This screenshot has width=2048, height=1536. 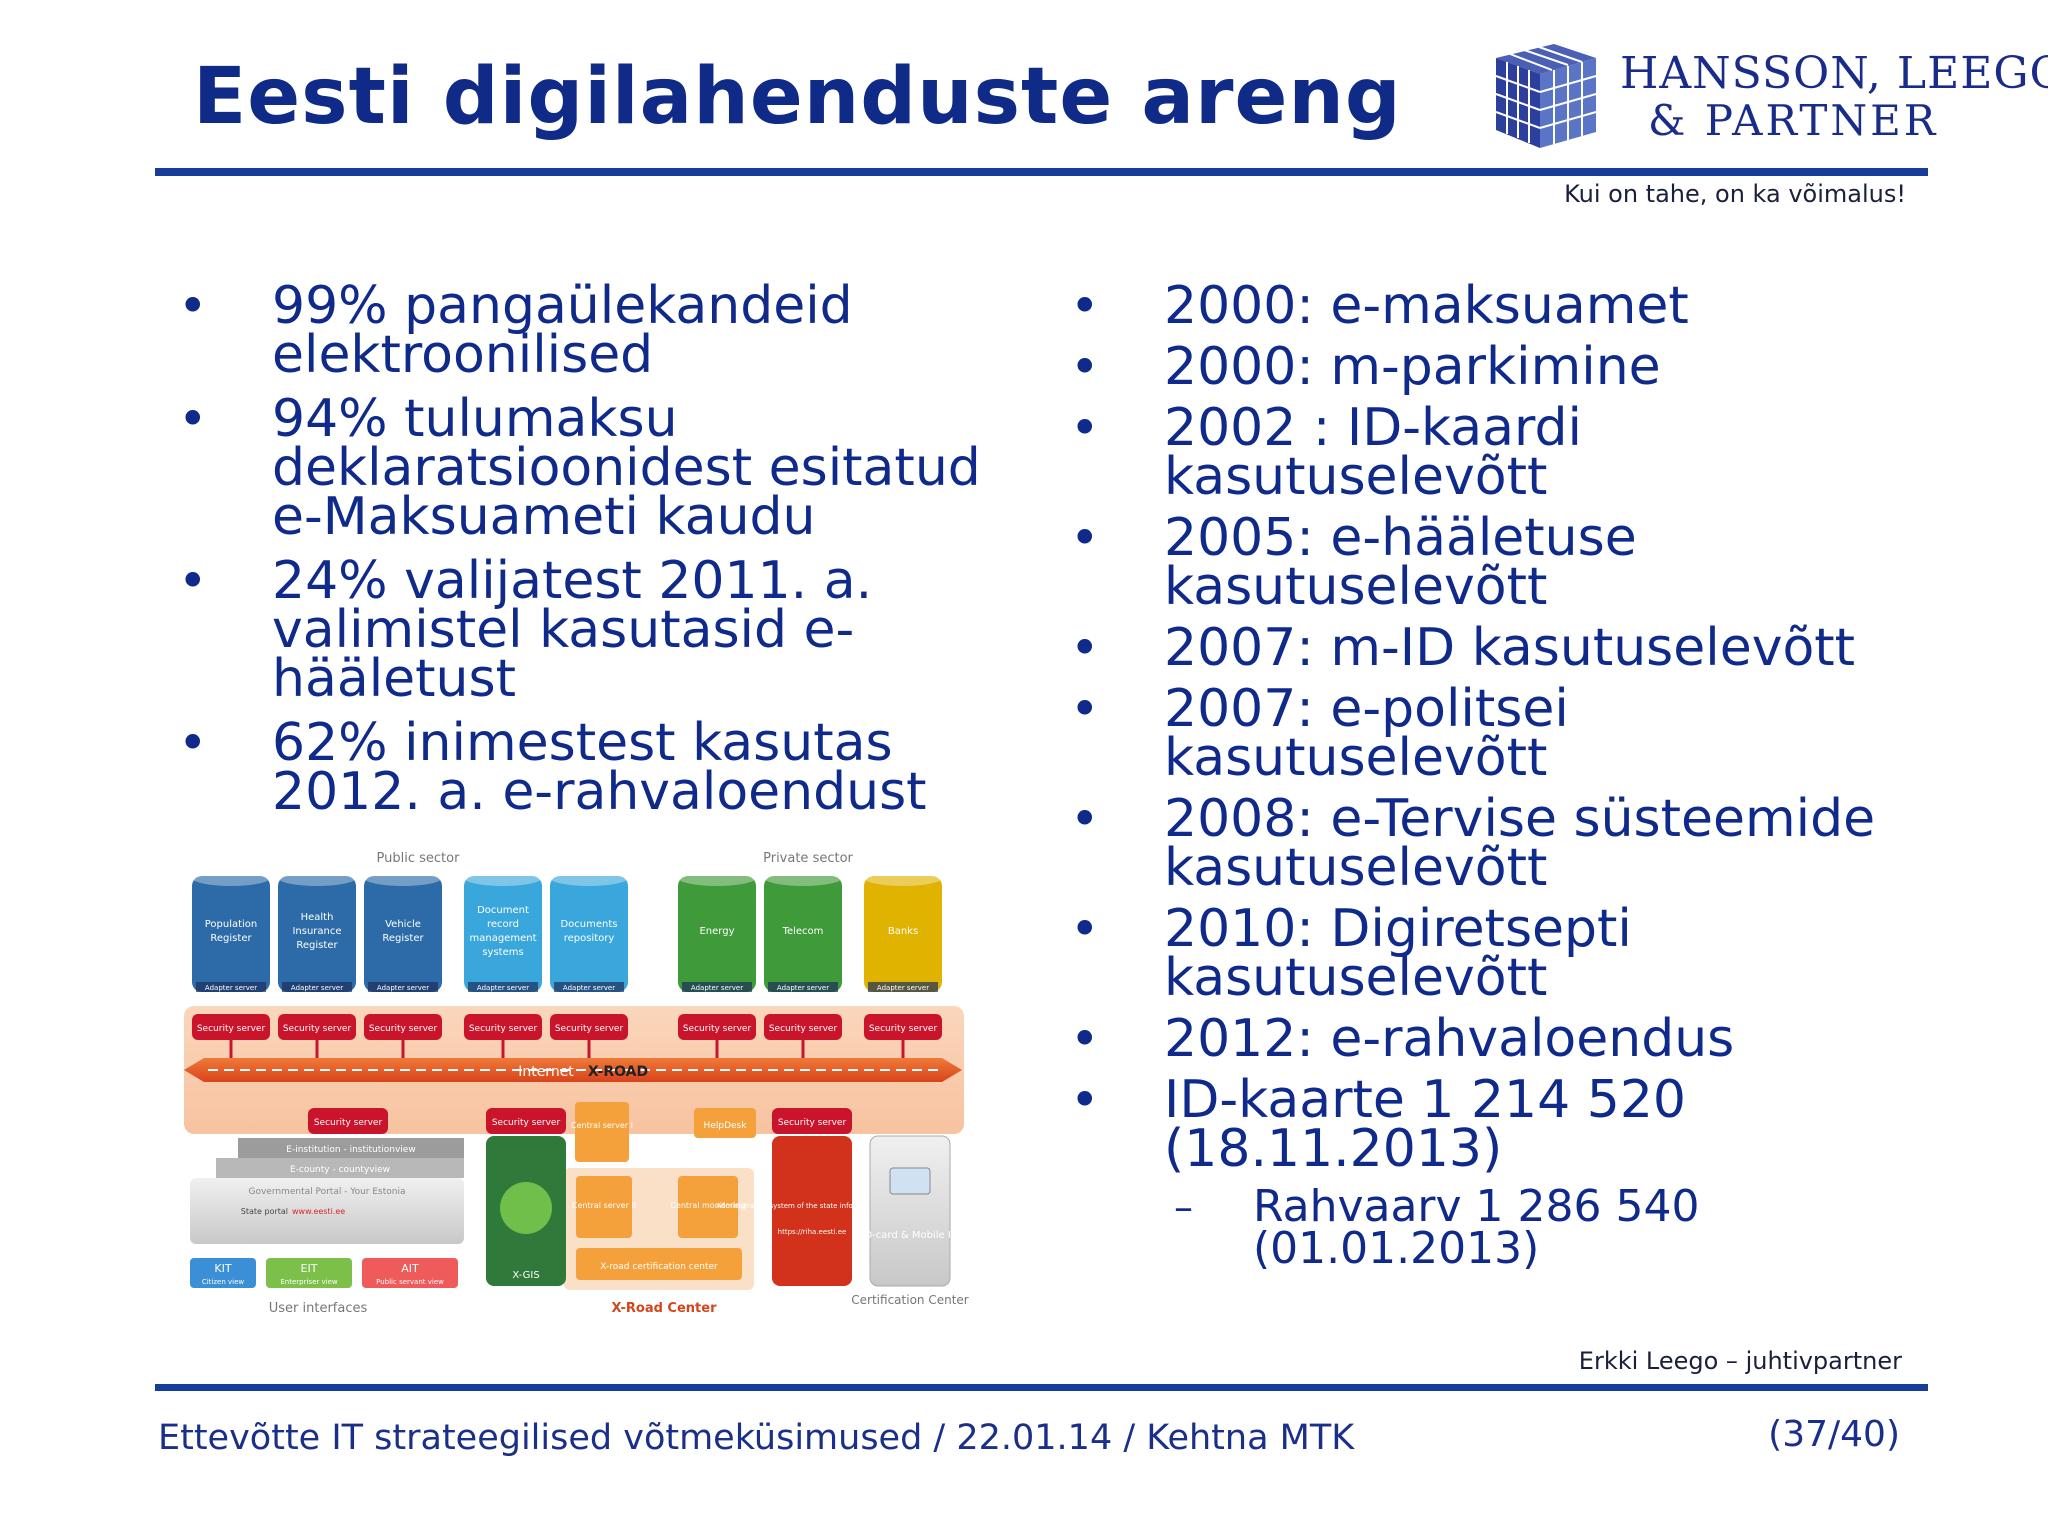 I want to click on admin-link: https://riha.eesti.ee, so click(x=812, y=1232).